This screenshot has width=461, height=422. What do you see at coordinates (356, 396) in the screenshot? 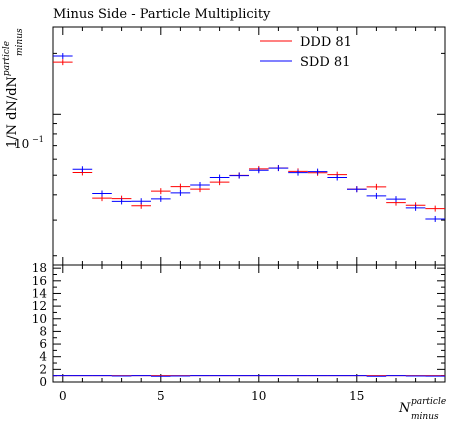
I see `x-tick-label: 15` at bounding box center [356, 396].